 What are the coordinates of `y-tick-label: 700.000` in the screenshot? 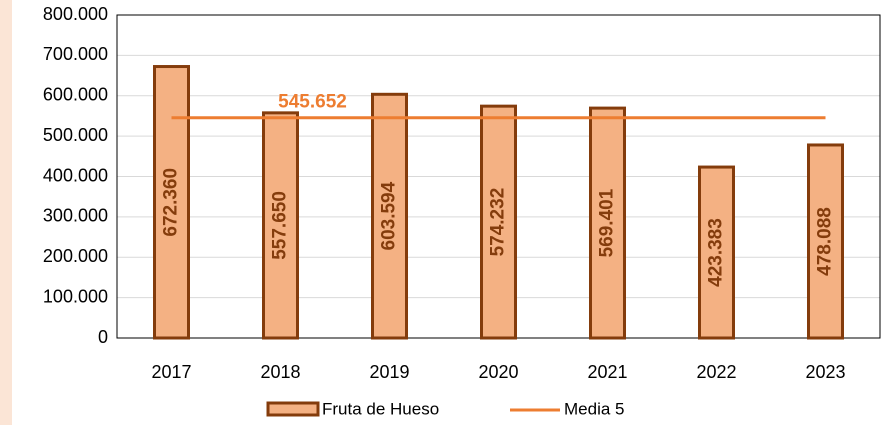 It's located at (75, 54).